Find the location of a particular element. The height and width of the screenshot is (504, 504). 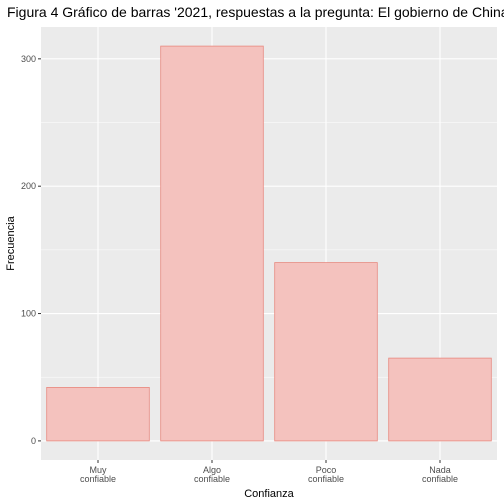

y-axis-title: Frecuencia is located at coordinates (11, 242).